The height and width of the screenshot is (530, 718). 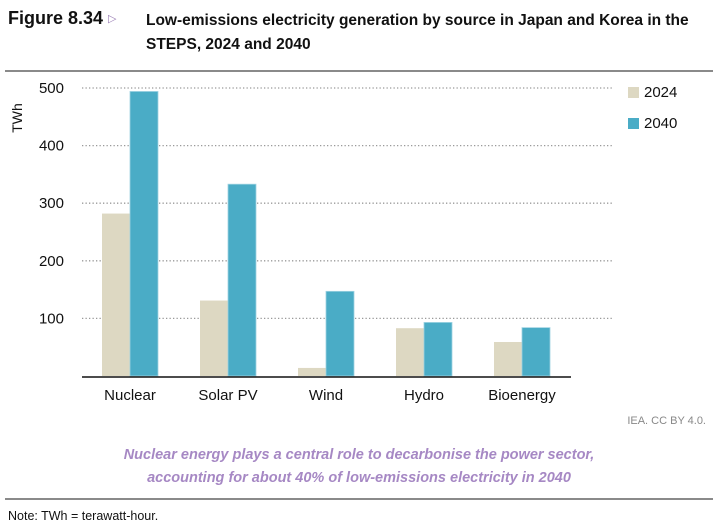 I want to click on x-axis-ticks: Nuclear Solar PV Wind Hydro Bioenergy, so click(x=330, y=395).